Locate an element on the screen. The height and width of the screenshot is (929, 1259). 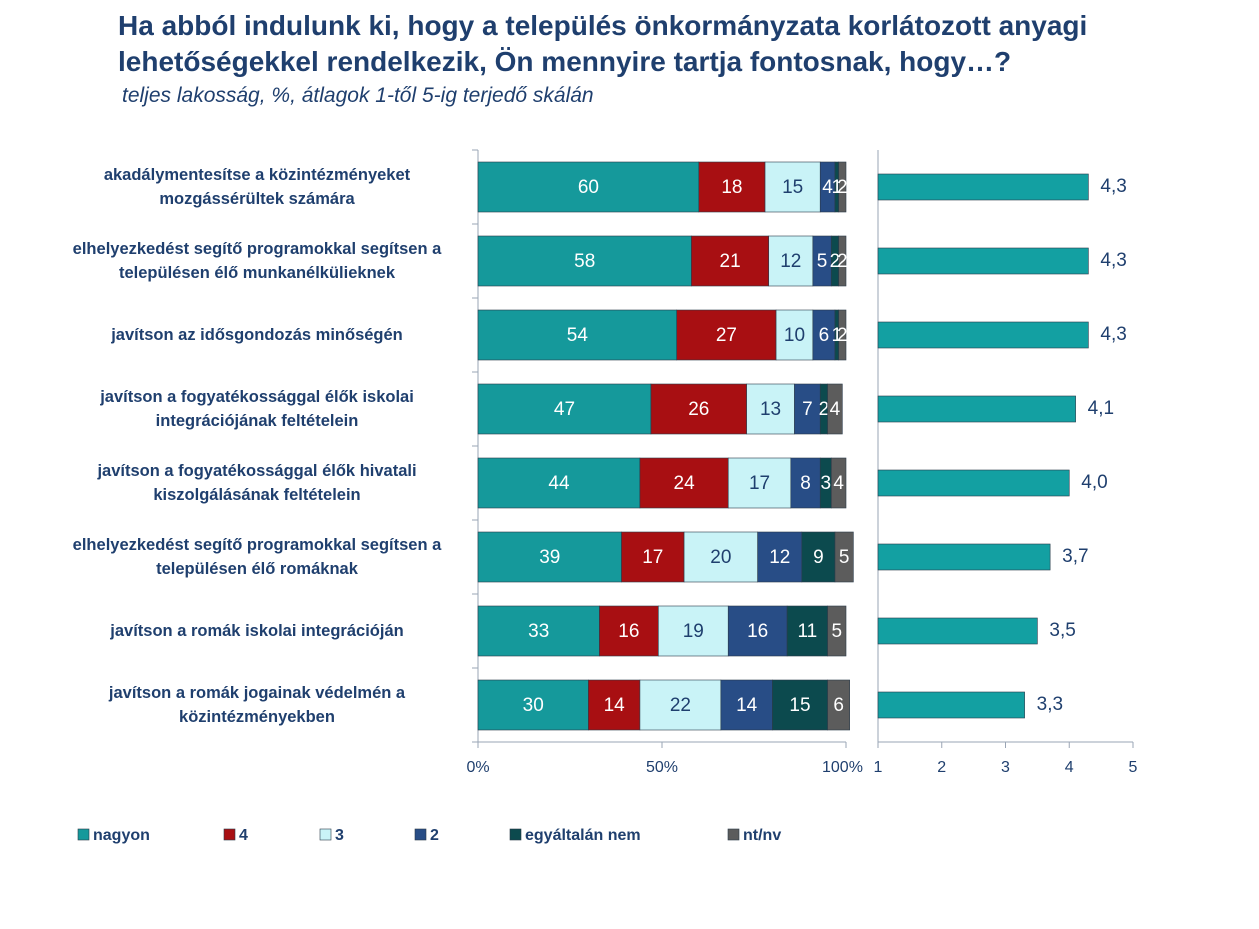
value-label: 19 is located at coordinates (693, 631).